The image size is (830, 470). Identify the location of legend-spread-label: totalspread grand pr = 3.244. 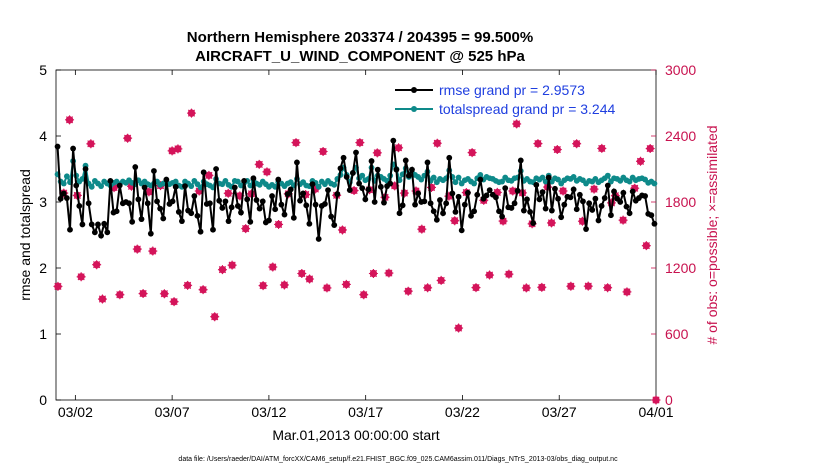
(527, 109).